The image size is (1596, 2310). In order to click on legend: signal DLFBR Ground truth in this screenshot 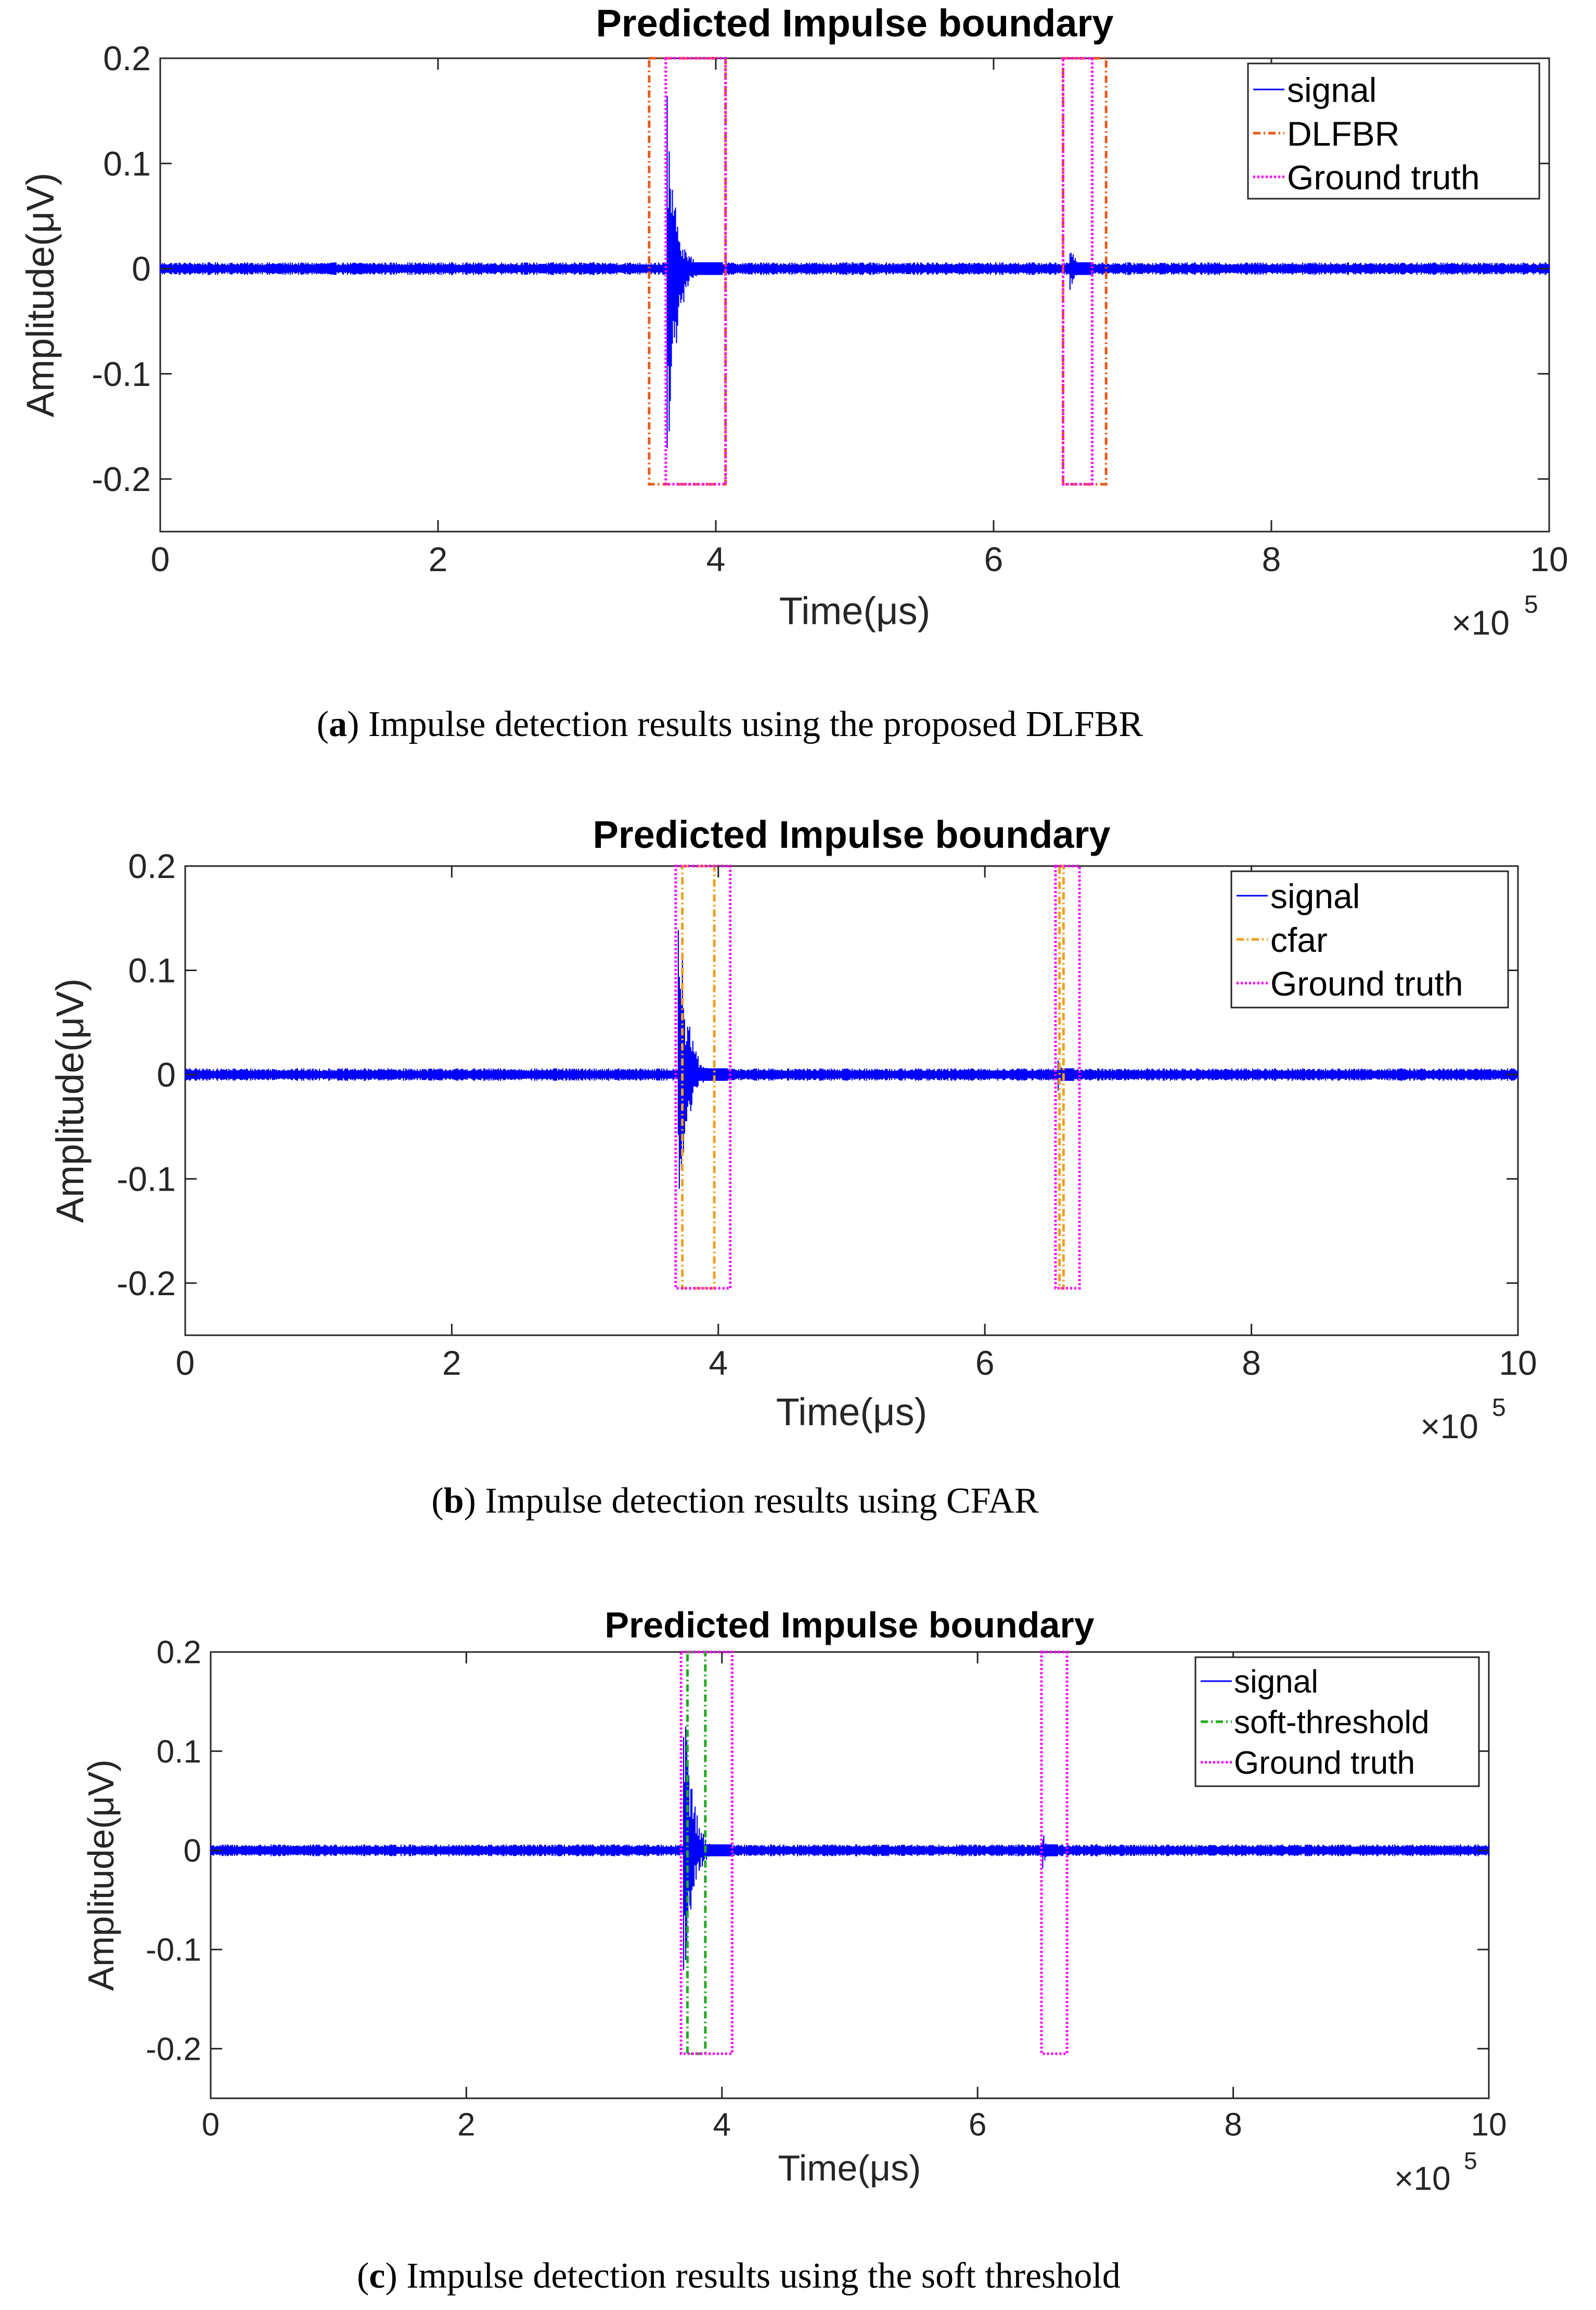, I will do `click(1393, 131)`.